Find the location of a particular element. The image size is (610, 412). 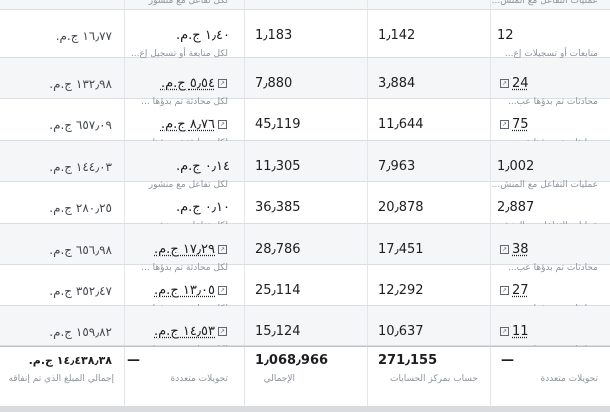

reach-cell: 7٫963 is located at coordinates (428, 161).